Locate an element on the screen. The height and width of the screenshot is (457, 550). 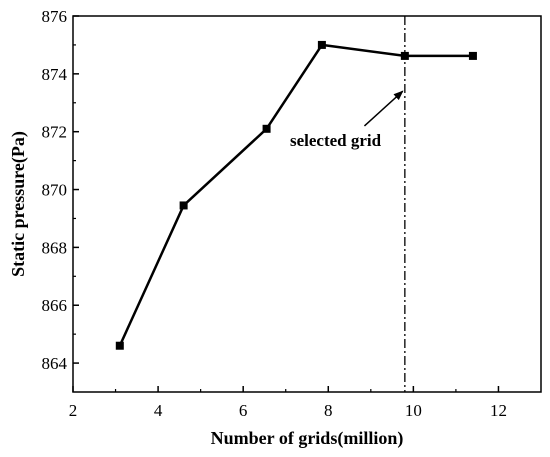
x-tick-label-4: 4 is located at coordinates (158, 410).